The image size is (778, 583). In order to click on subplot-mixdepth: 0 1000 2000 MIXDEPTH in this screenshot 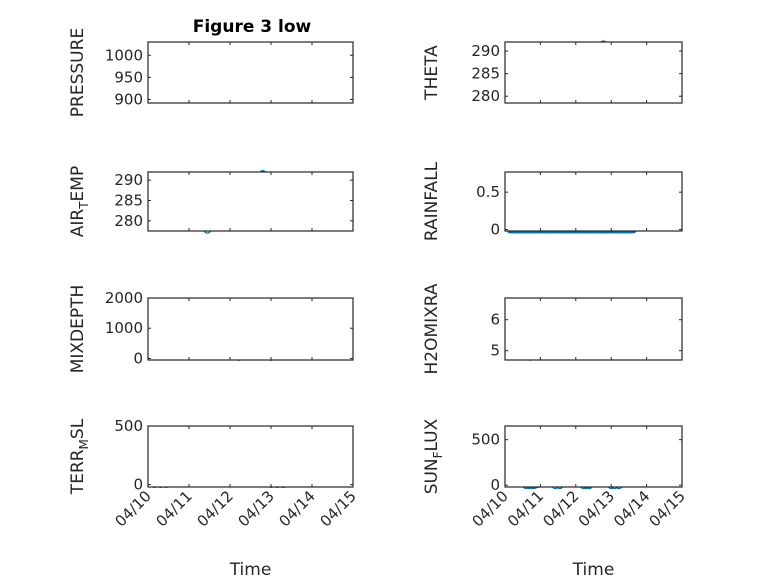, I will do `click(211, 329)`.